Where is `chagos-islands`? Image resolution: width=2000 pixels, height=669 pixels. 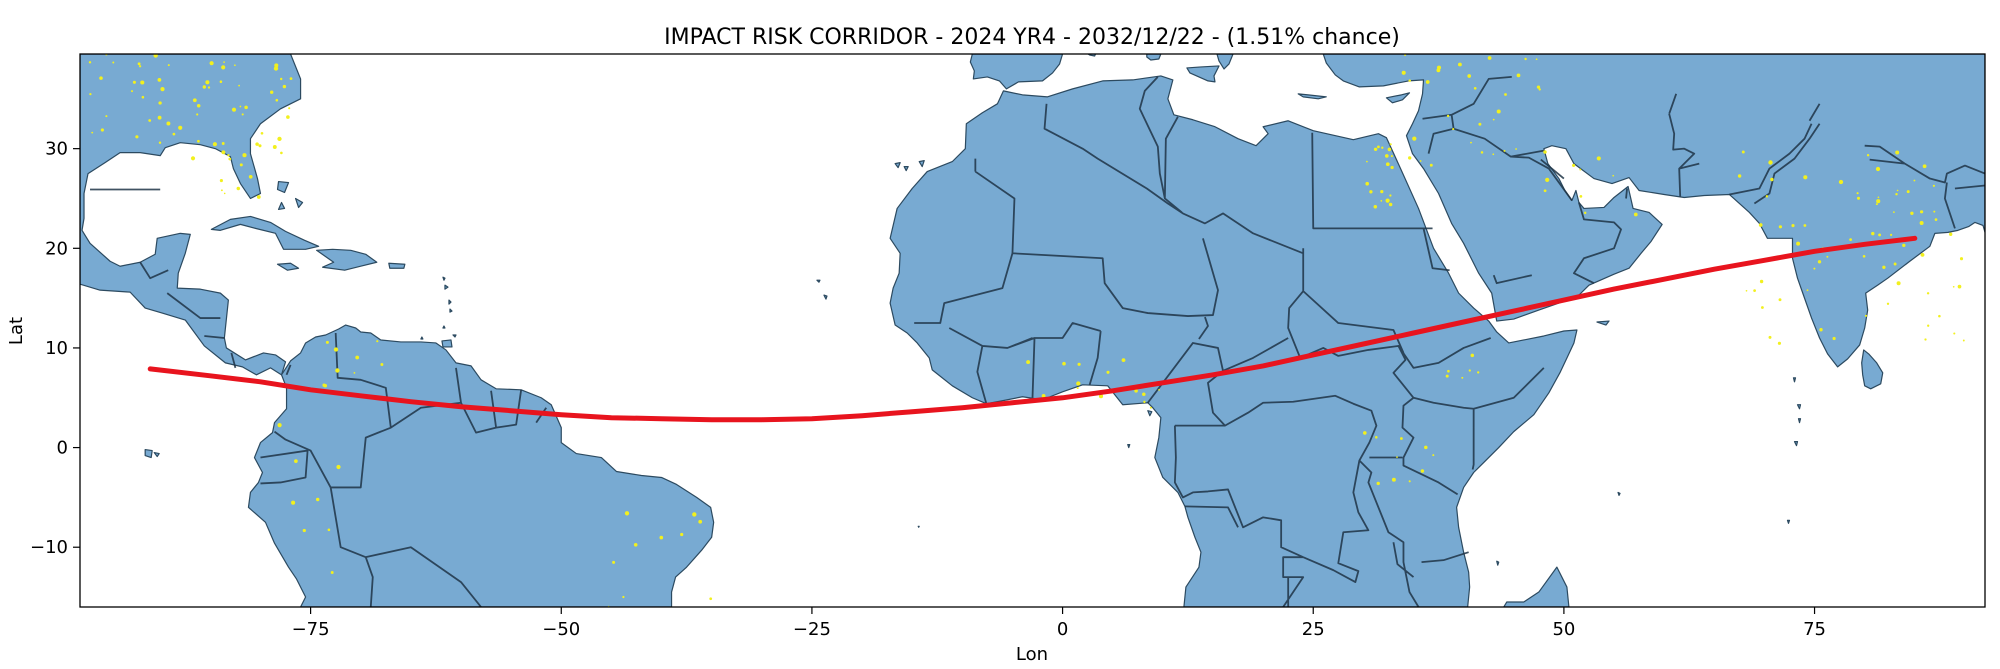 chagos-islands is located at coordinates (1788, 521).